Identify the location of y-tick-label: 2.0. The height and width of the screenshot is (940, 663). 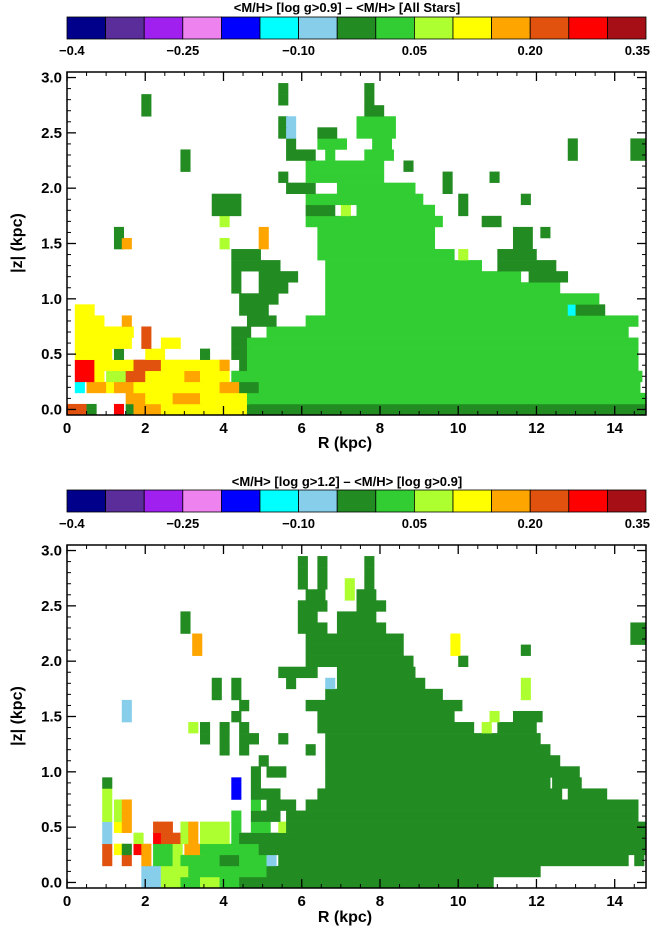
(51, 661).